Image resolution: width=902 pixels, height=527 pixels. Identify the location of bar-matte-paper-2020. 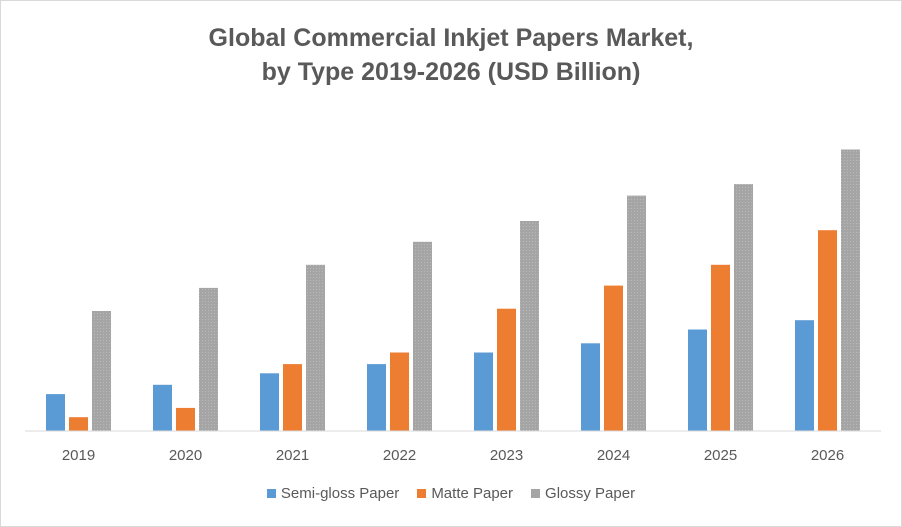
(185, 419).